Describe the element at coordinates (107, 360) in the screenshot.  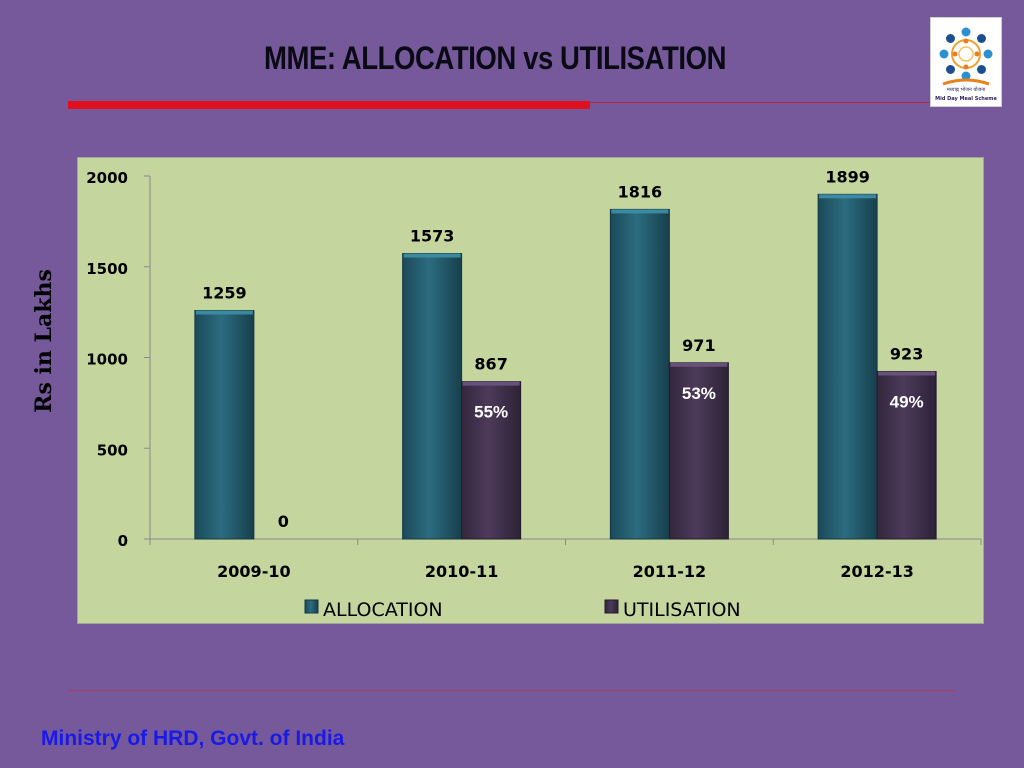
I see `y-tick-label: 1000` at that location.